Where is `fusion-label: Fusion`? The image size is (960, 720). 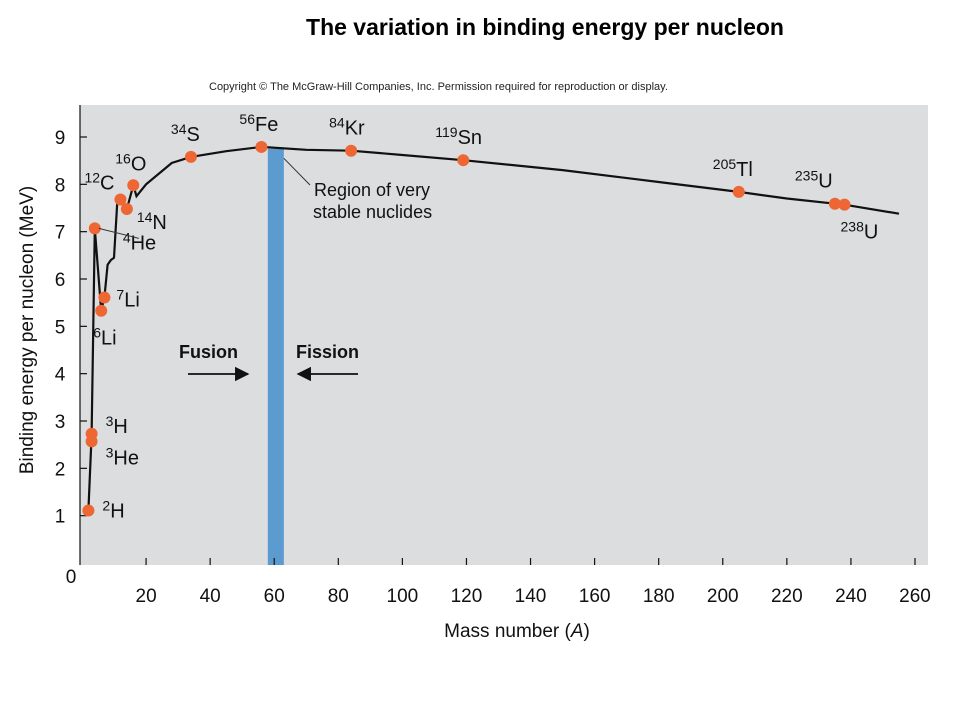 fusion-label: Fusion is located at coordinates (208, 352).